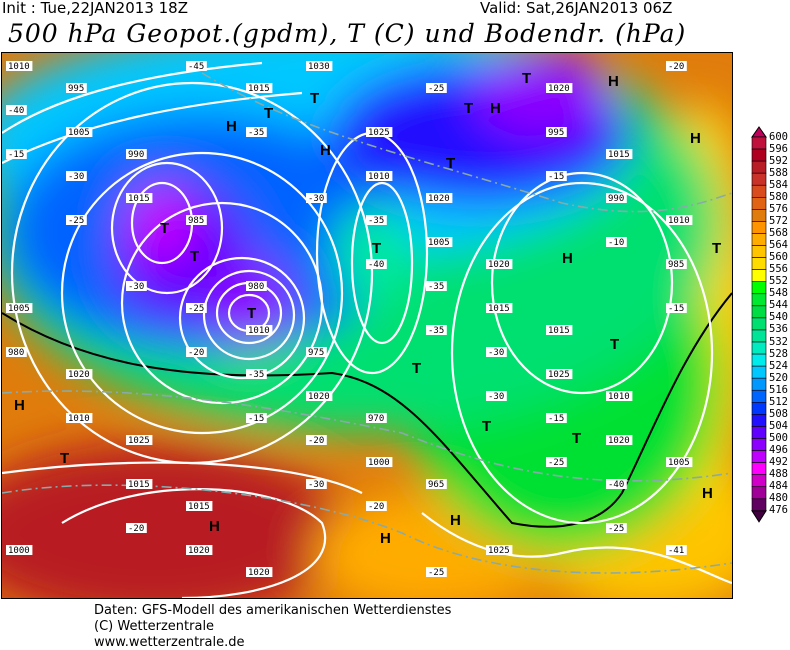 This screenshot has height=650, width=790. I want to click on temperature-label: -15, so click(16, 154).